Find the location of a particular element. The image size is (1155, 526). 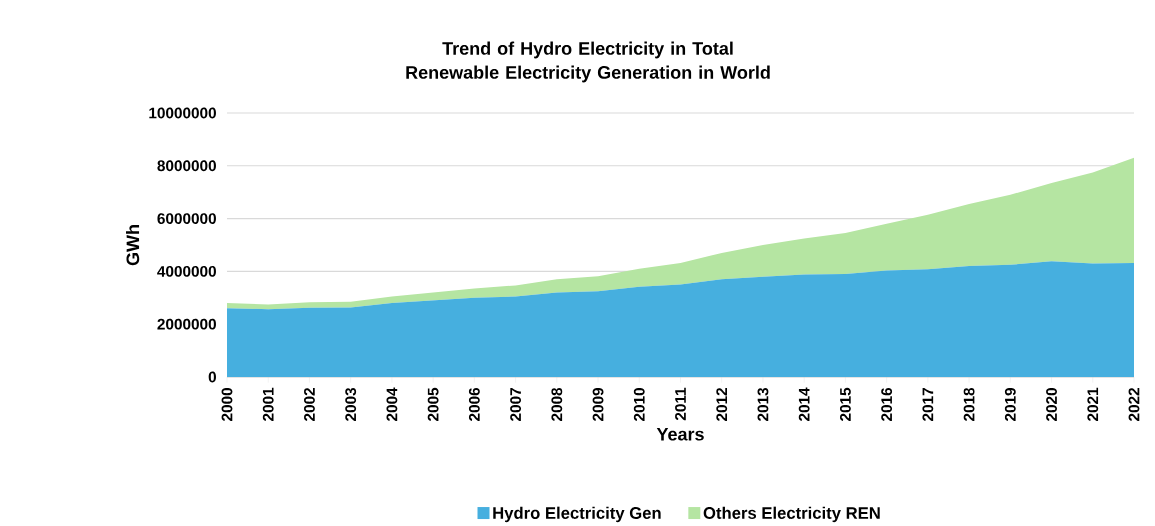

x-tick-label: 2019 is located at coordinates (1010, 404).